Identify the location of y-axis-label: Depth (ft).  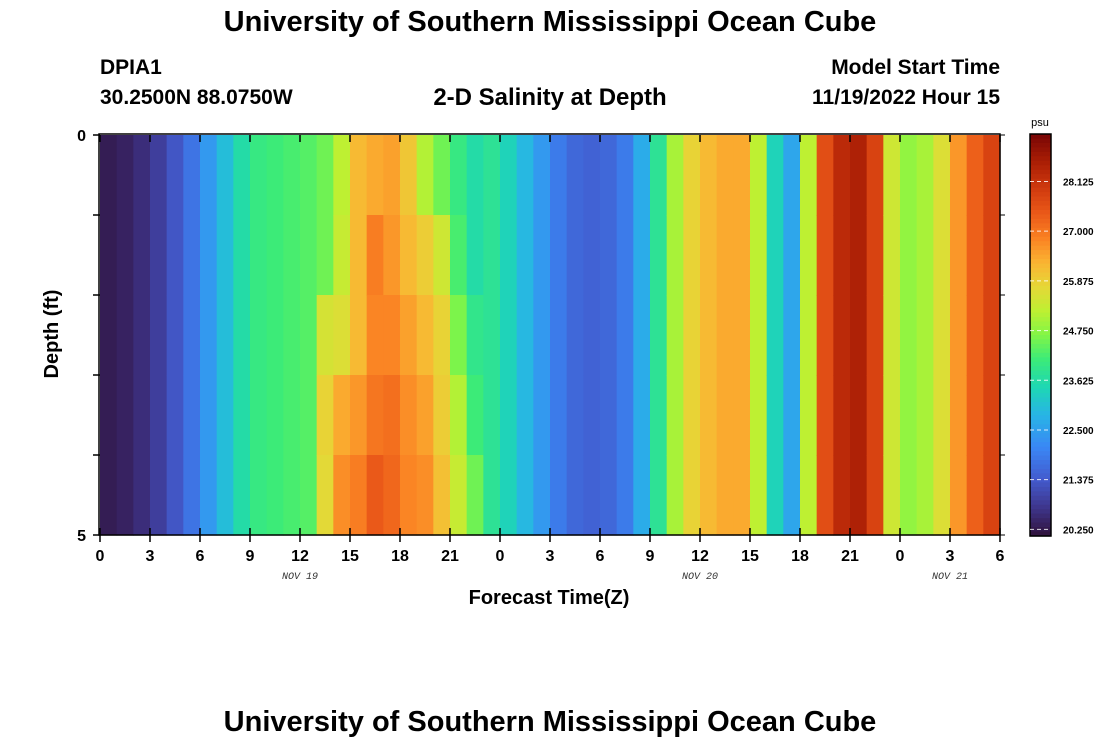
(52, 334).